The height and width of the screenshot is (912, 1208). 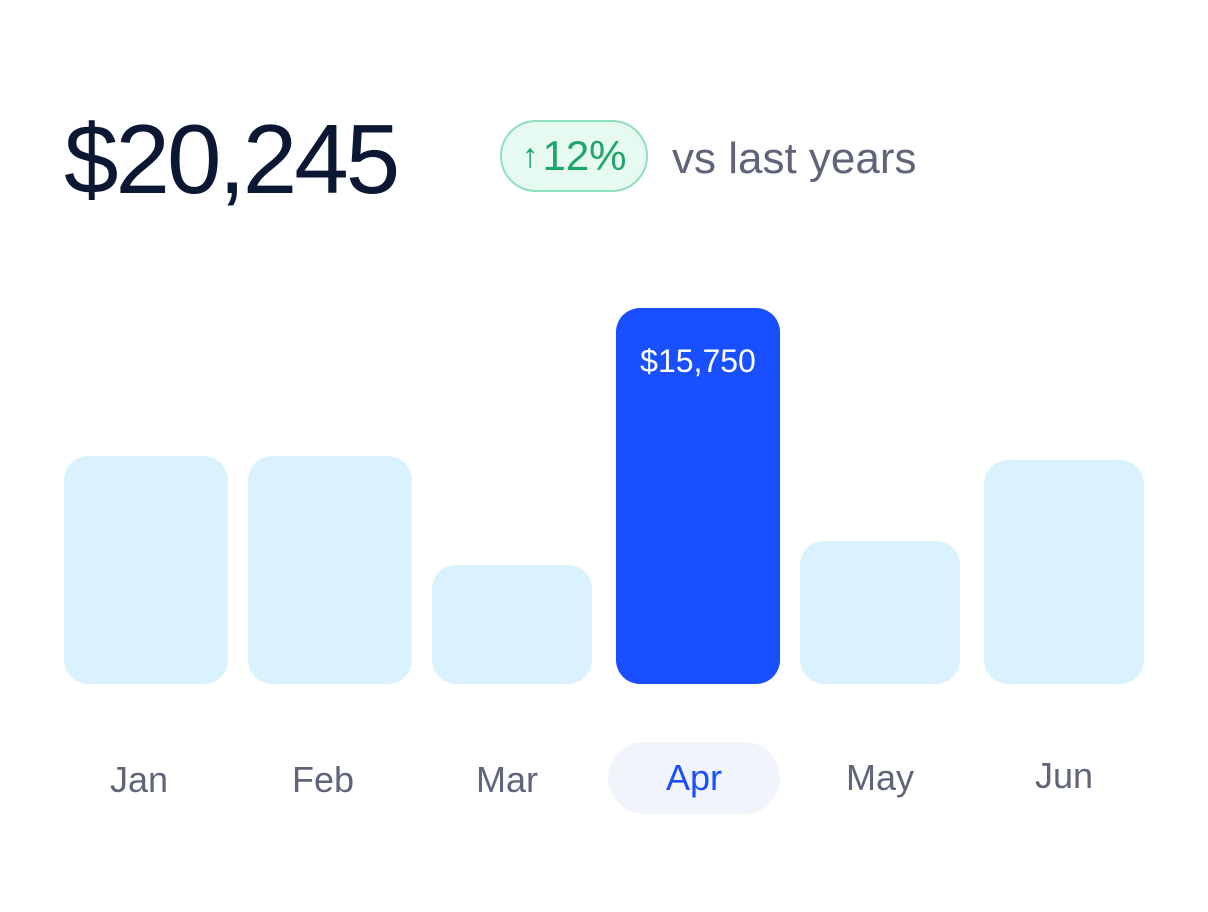 I want to click on bar-feb, so click(x=330, y=570).